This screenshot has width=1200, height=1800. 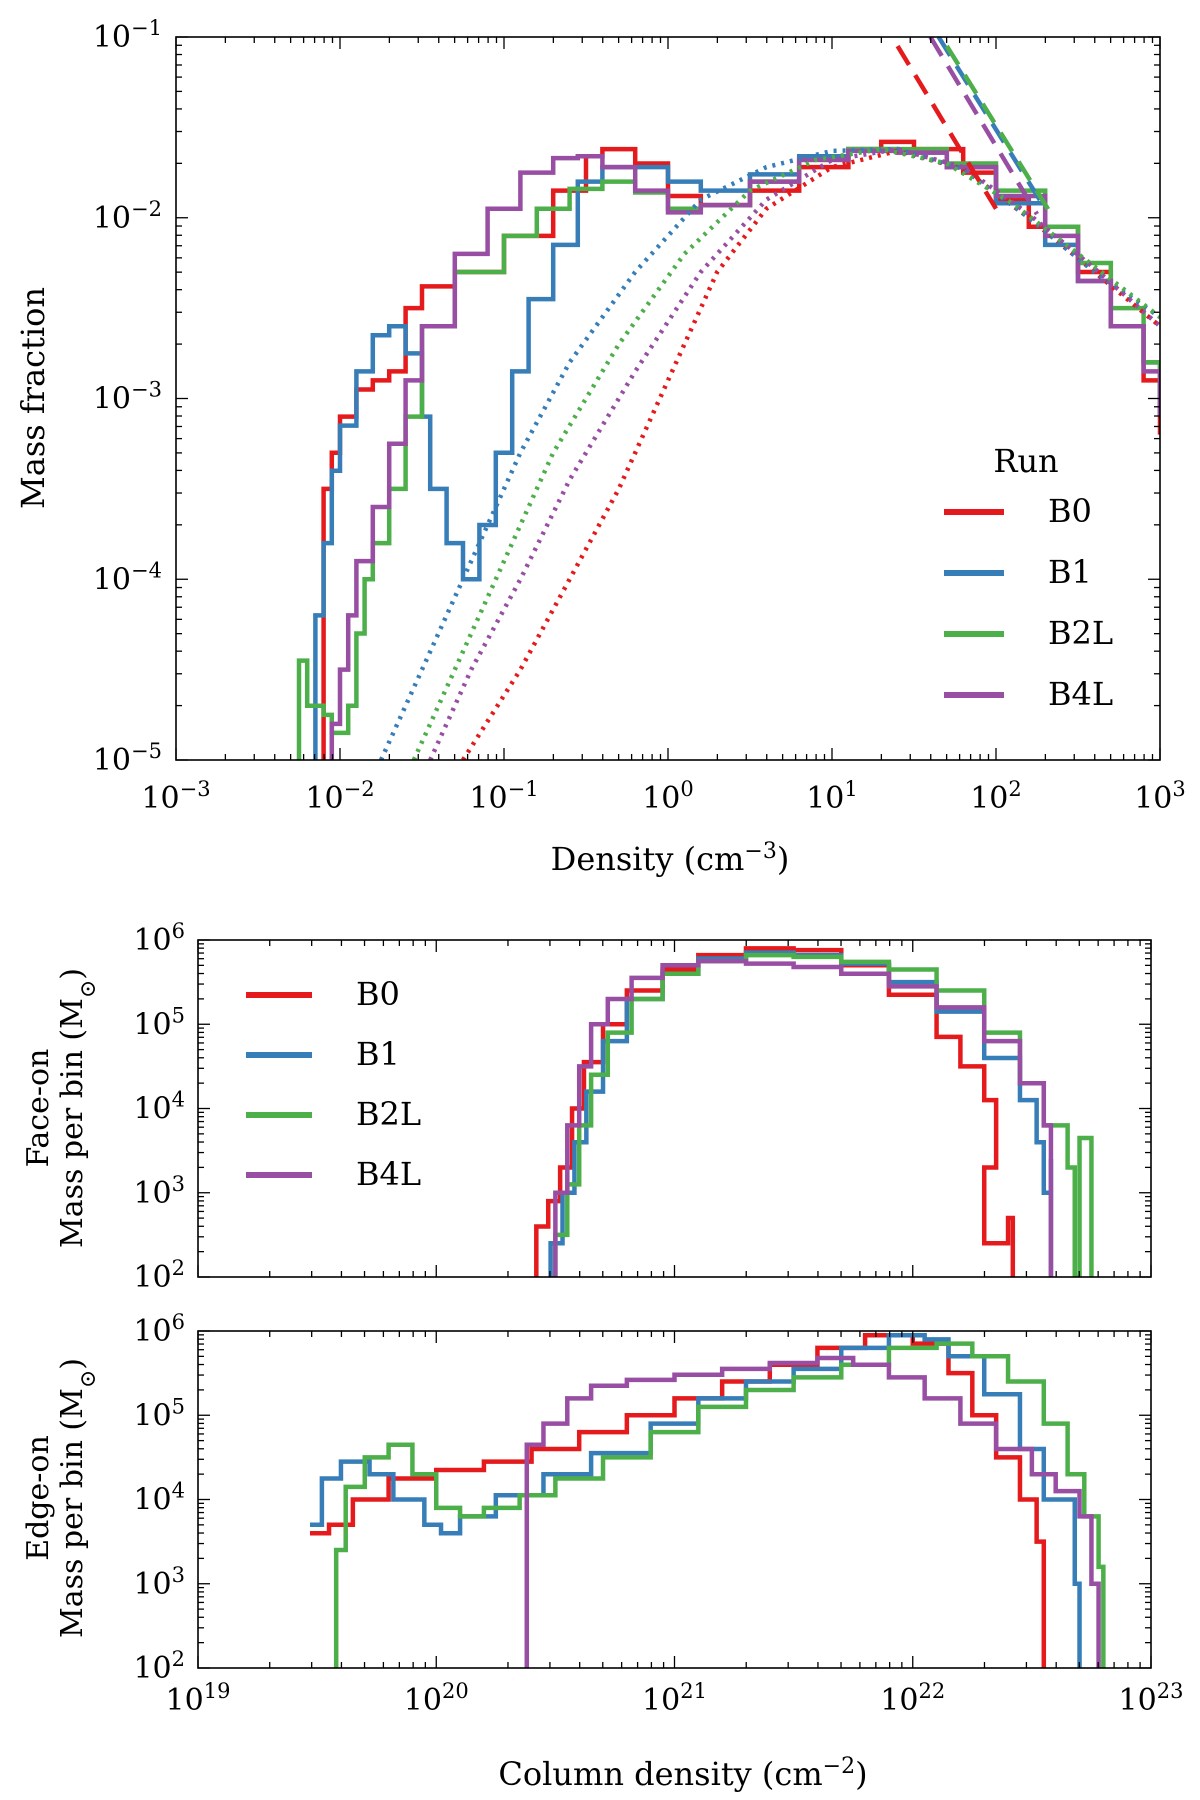 I want to click on face-on-ticks, so click(x=674, y=1108).